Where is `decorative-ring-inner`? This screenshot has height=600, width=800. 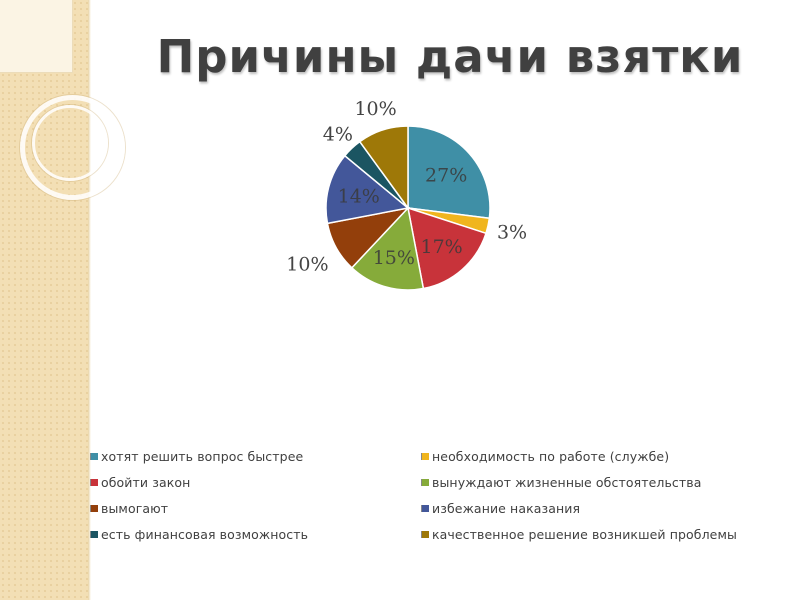 decorative-ring-inner is located at coordinates (70, 143).